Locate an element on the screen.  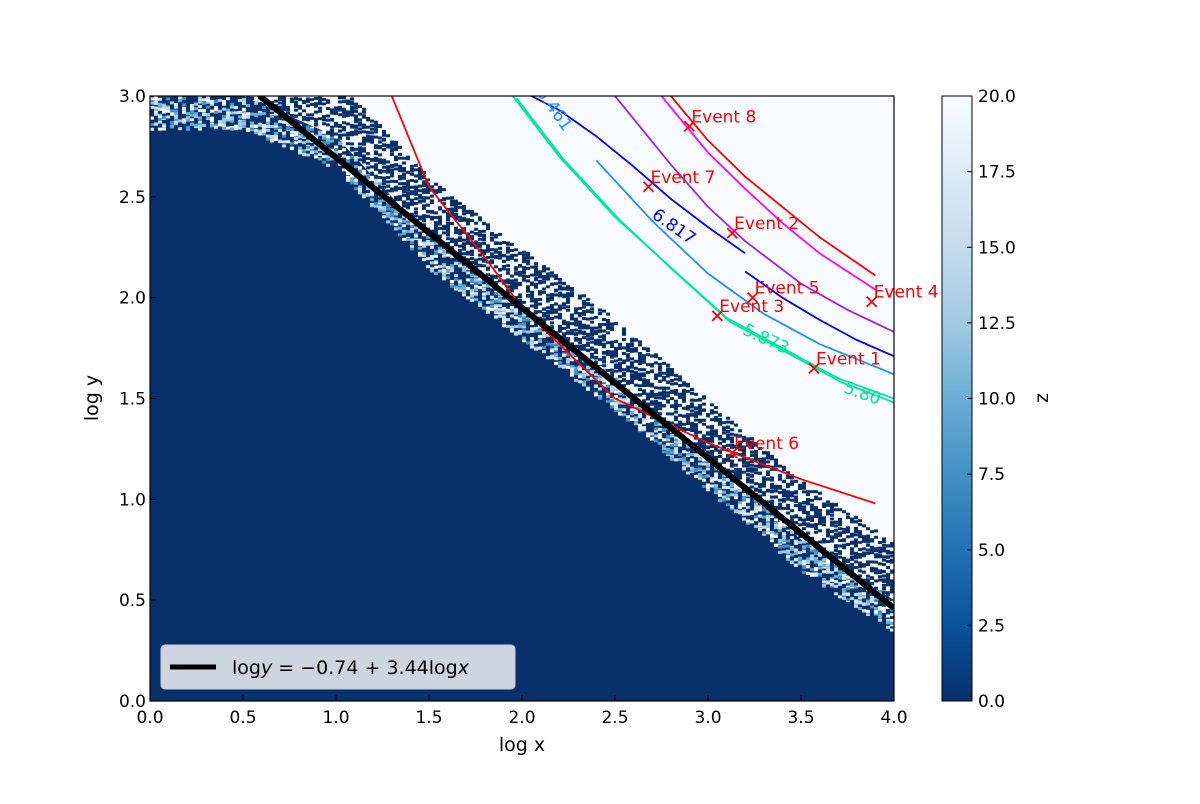
legend-label-log-x: log is located at coordinates (443, 668).